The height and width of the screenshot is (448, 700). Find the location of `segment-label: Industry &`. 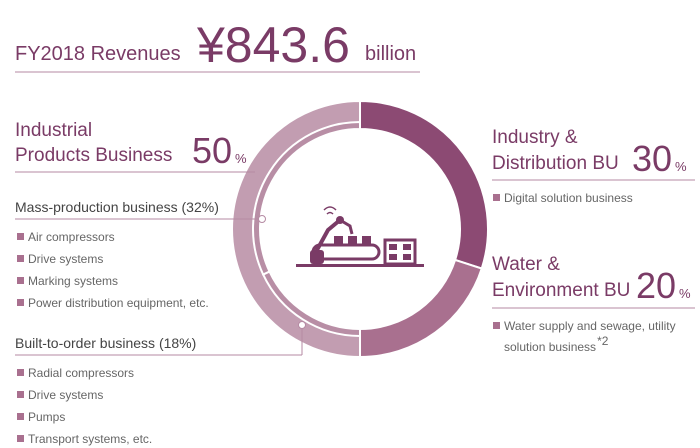

segment-label: Industry & is located at coordinates (535, 137).